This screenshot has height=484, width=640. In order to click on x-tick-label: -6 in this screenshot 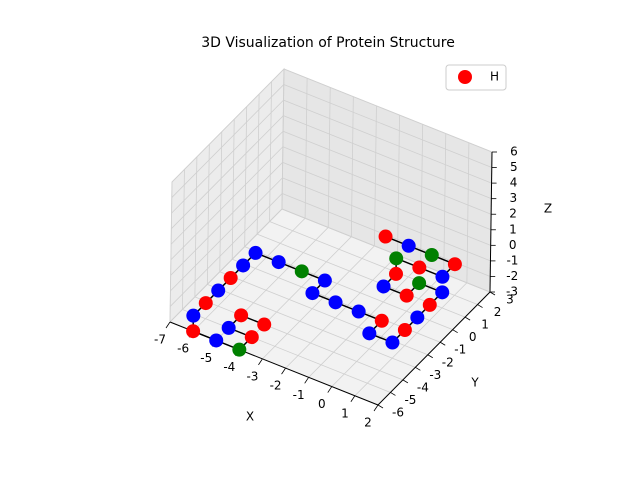, I will do `click(183, 349)`.